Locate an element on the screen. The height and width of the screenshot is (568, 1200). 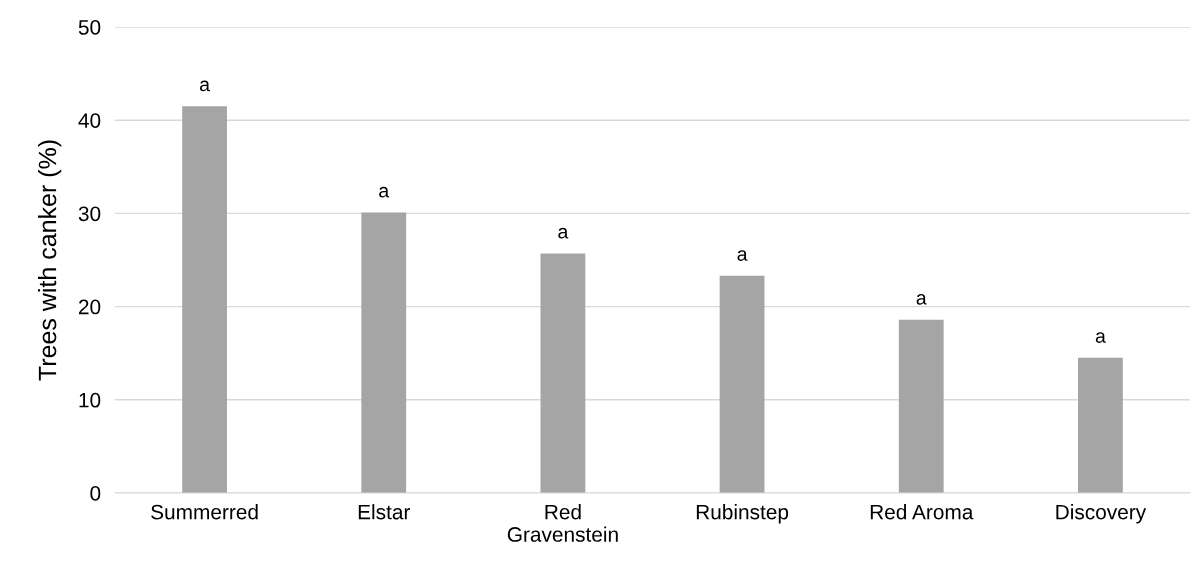
x-tick-label: Red Gravenstein is located at coordinates (562, 523).